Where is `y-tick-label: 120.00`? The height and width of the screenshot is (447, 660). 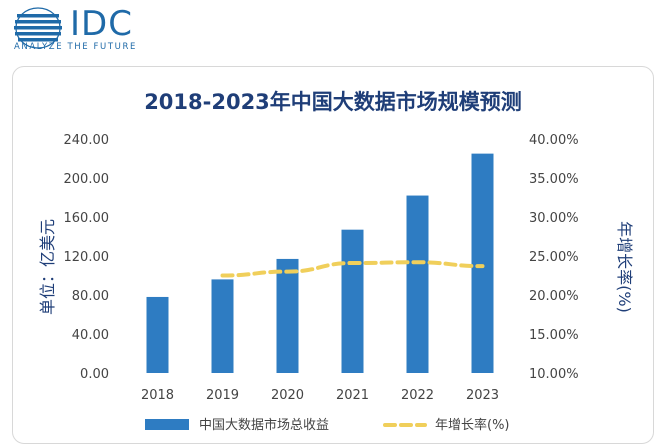 y-tick-label: 120.00 is located at coordinates (87, 257).